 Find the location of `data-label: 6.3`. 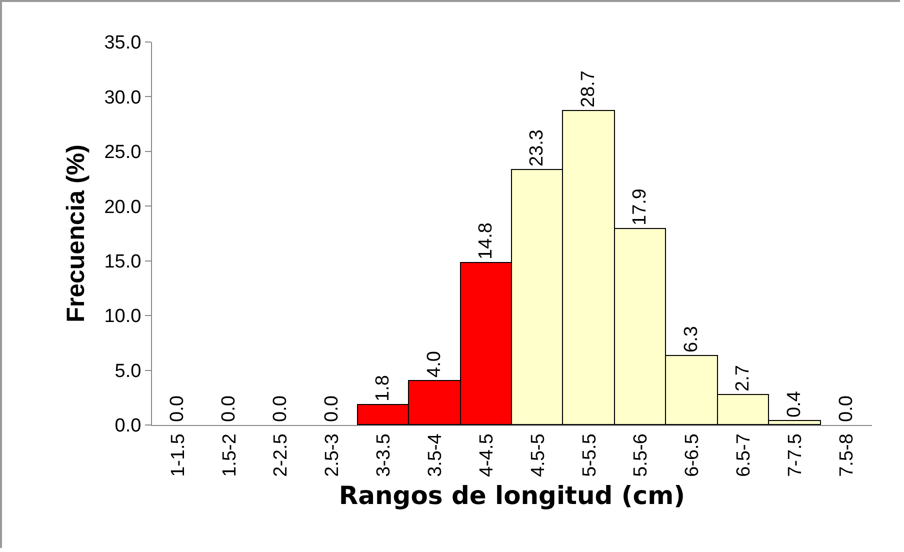

data-label: 6.3 is located at coordinates (691, 339).